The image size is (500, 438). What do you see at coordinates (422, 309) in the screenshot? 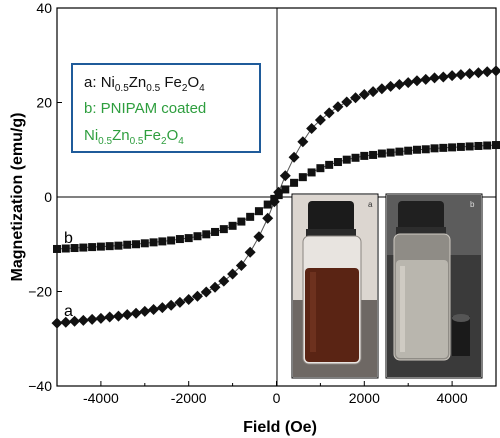
I see `vial-liquid-b` at bounding box center [422, 309].